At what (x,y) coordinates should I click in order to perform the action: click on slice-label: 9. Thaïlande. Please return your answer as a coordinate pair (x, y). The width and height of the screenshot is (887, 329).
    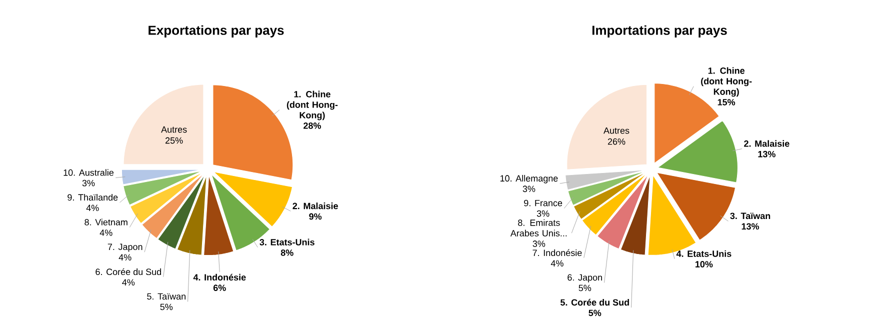
    Looking at the image, I should click on (93, 197).